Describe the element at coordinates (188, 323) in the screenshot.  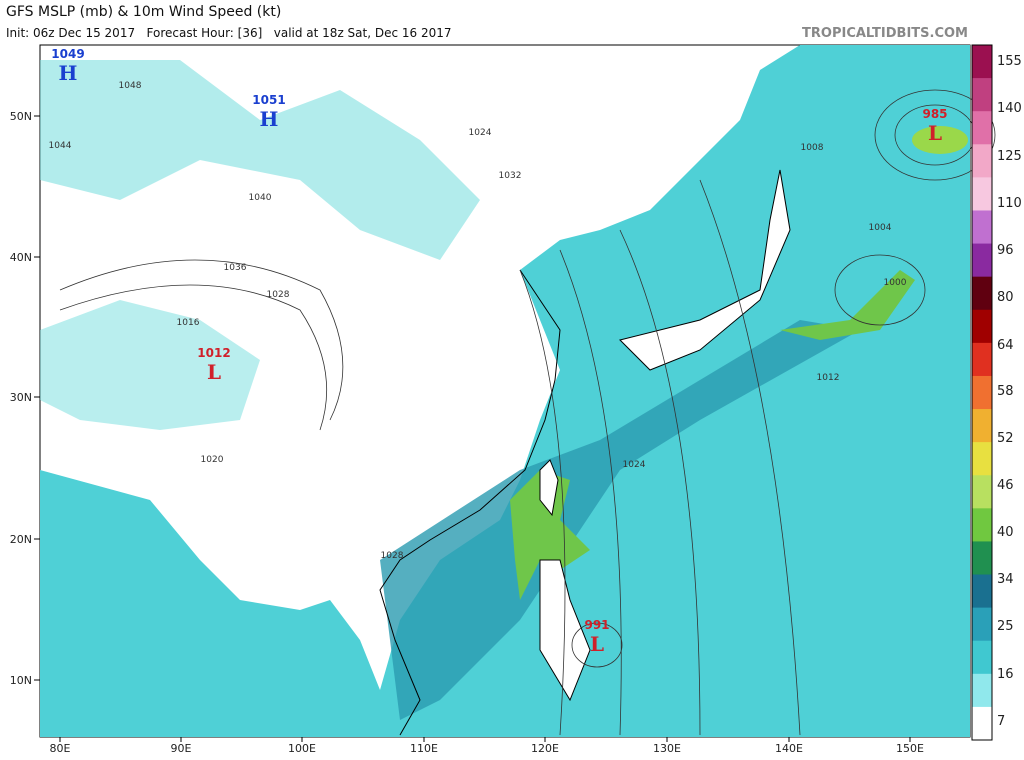
I see `isobar-label: 1016` at that location.